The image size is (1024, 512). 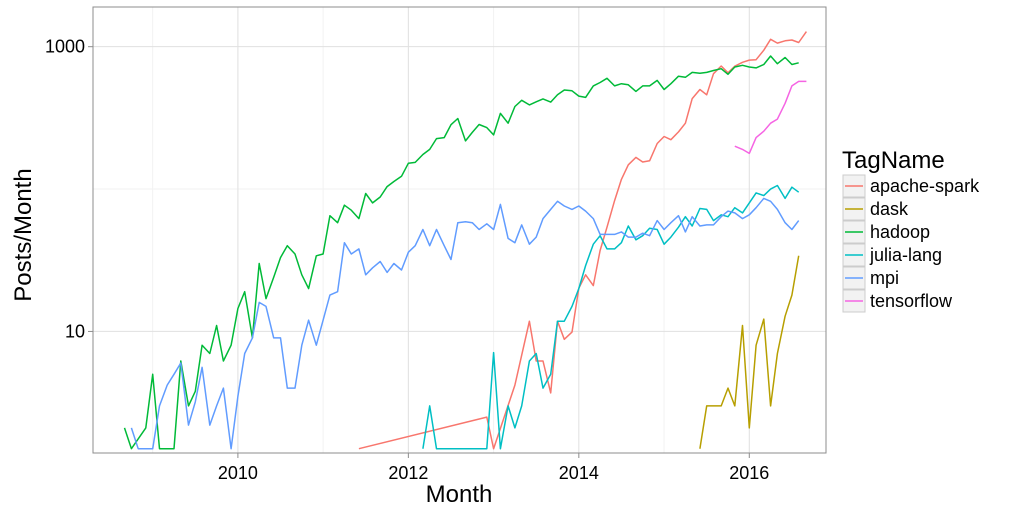 What do you see at coordinates (238, 473) in the screenshot?
I see `x-tick-label: 2010` at bounding box center [238, 473].